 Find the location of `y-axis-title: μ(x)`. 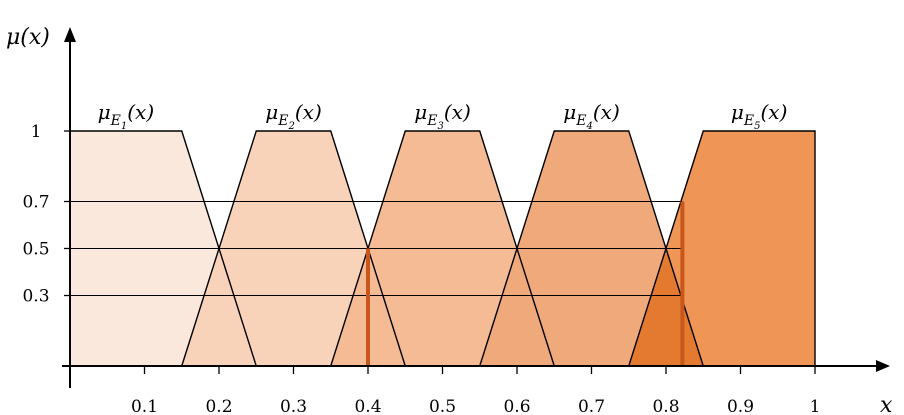

y-axis-title: μ(x) is located at coordinates (28, 37).